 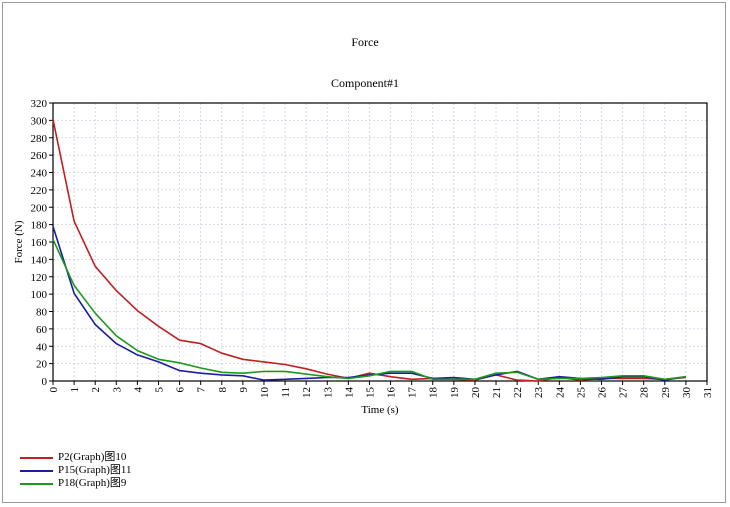 What do you see at coordinates (39, 278) in the screenshot?
I see `y-tick-label: 120` at bounding box center [39, 278].